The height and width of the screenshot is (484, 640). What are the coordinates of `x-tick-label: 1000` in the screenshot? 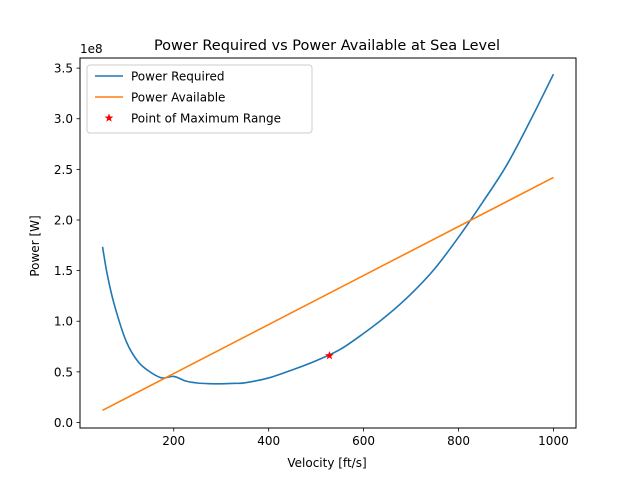 It's located at (553, 441).